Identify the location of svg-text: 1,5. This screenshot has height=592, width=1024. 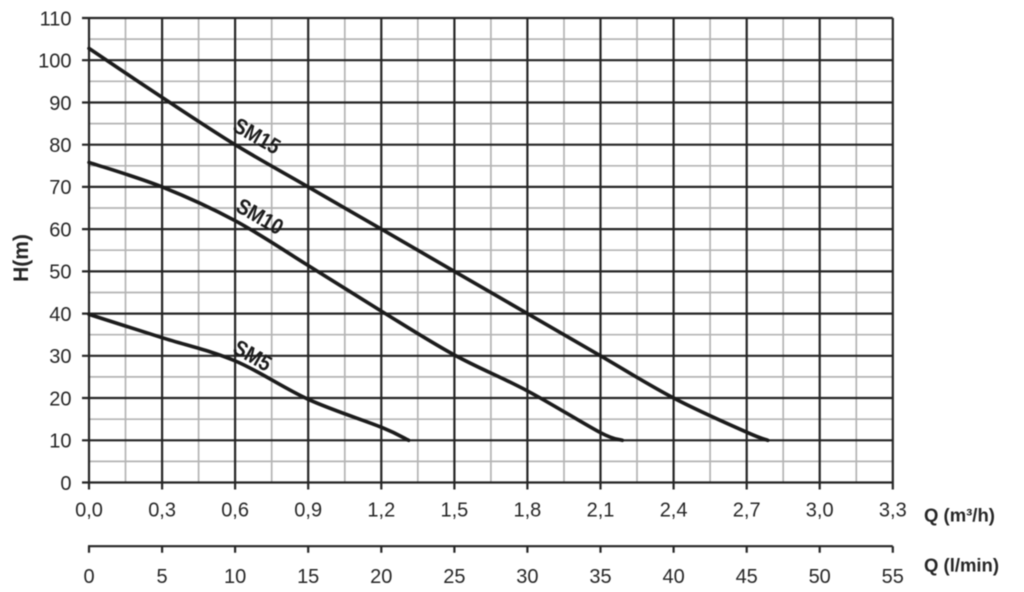
(454, 511).